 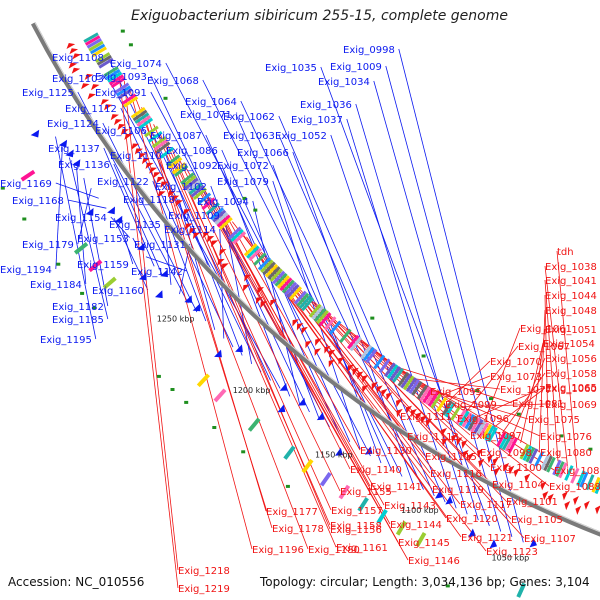 I want to click on reverse-gene-label: Exig_1219, so click(x=204, y=589).